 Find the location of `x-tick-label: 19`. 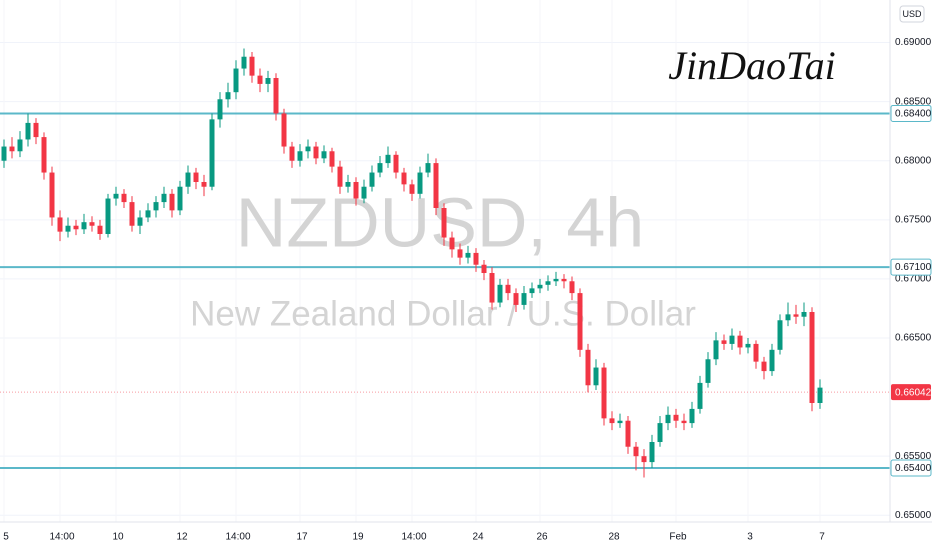

x-tick-label: 19 is located at coordinates (358, 537).